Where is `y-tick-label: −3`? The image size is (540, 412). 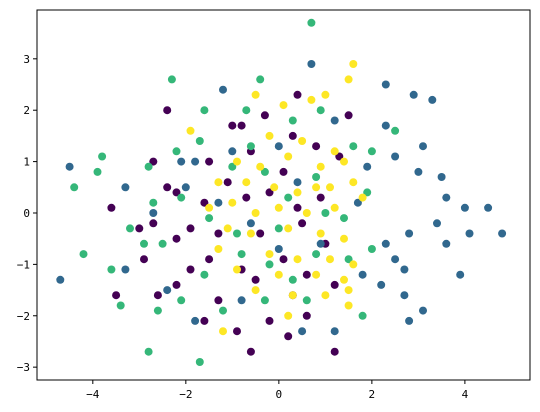
y-tick-label: −3 is located at coordinates (23, 367).